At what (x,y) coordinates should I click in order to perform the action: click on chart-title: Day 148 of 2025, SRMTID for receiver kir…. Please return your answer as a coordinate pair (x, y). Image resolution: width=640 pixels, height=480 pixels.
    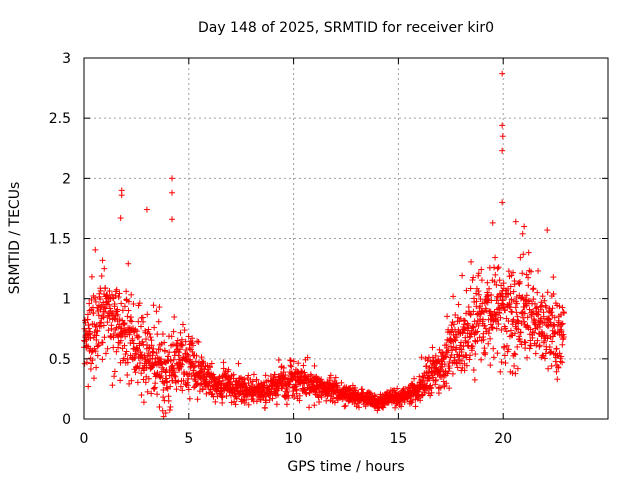
    Looking at the image, I should click on (346, 28).